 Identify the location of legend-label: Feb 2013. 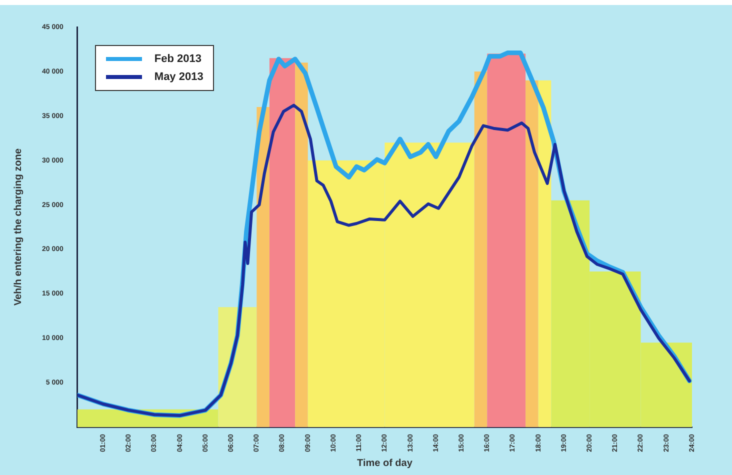
(178, 59).